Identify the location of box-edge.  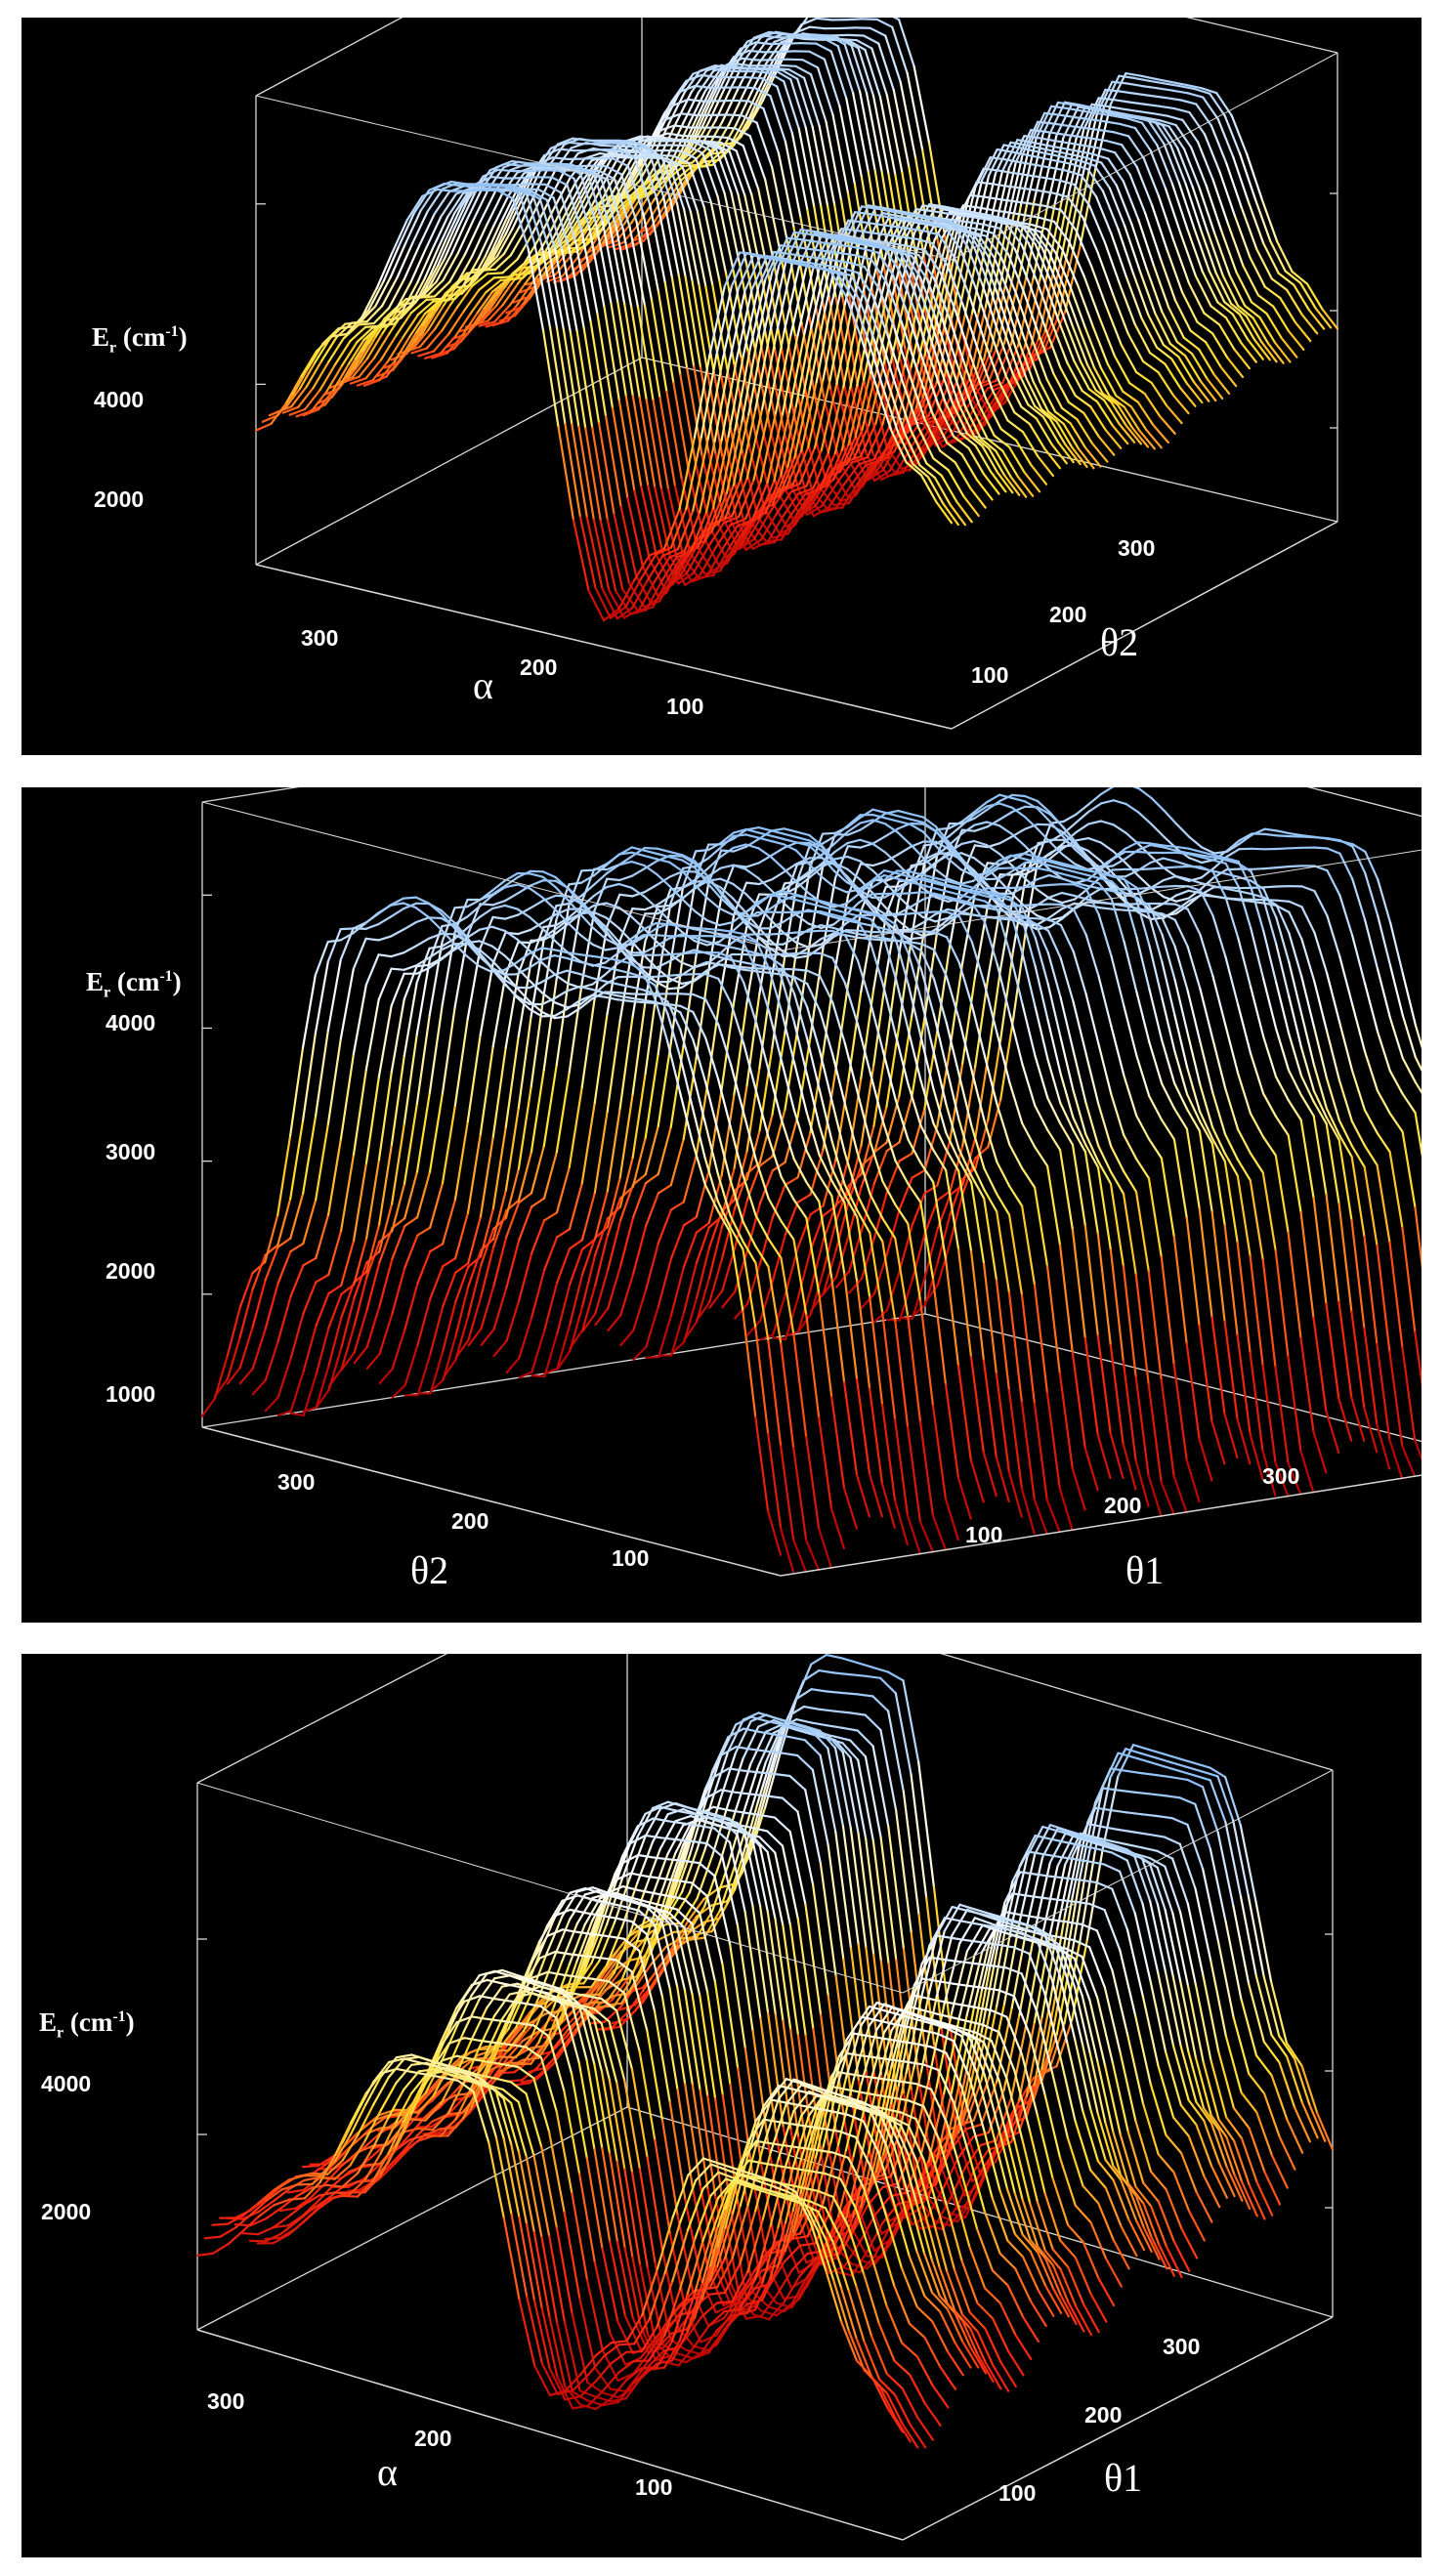
(1144, 156).